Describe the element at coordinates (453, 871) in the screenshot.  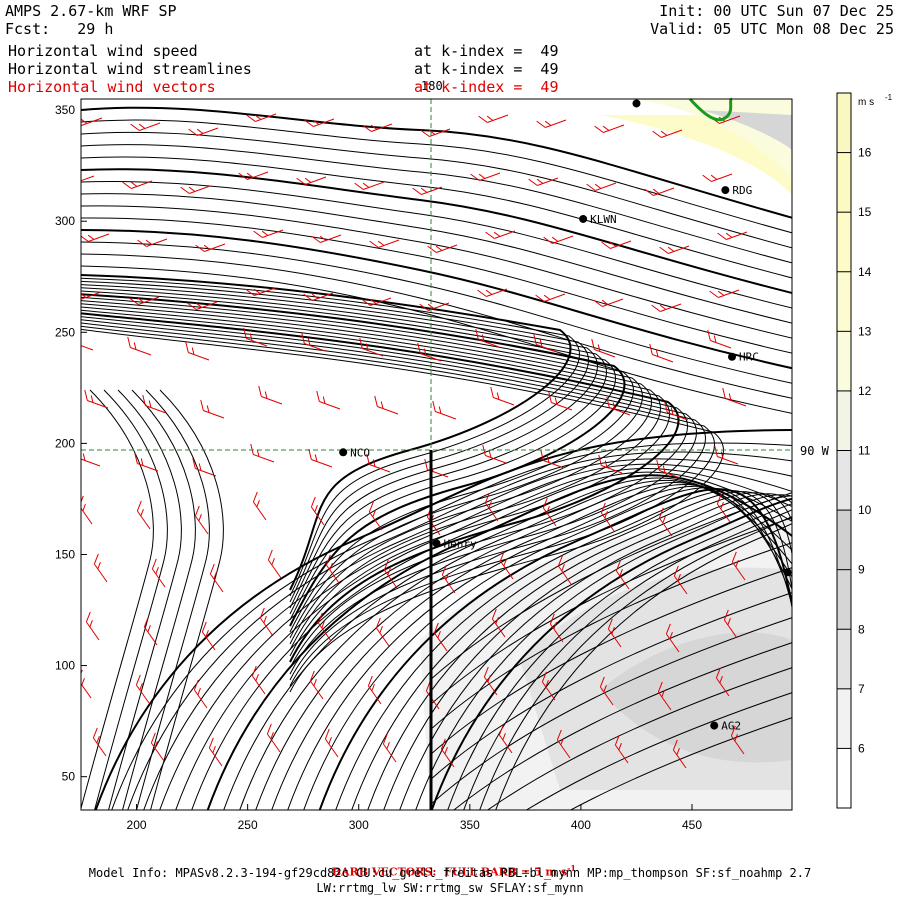
I see `barb-legend: BARB VECTORS: FULL BARB = 5 m s-1` at that location.